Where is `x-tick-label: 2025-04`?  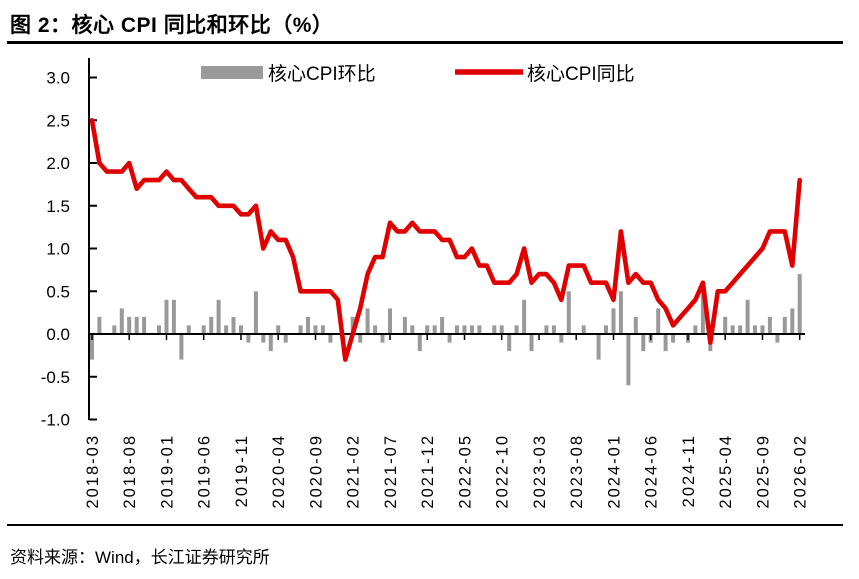 x-tick-label: 2025-04 is located at coordinates (726, 471).